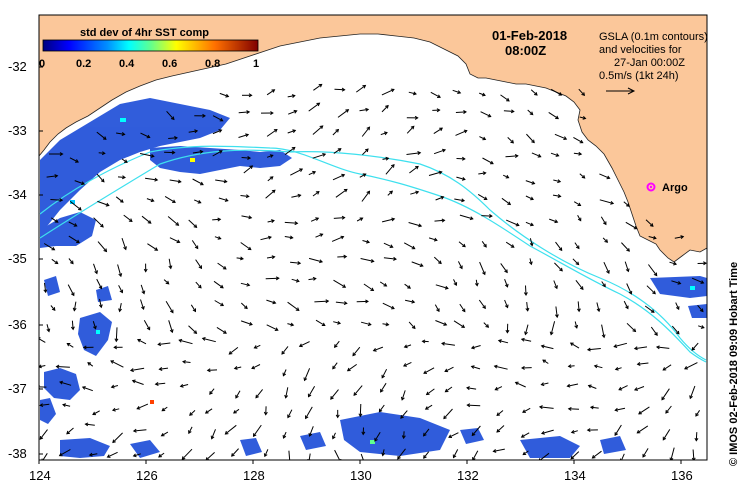 Image resolution: width=749 pixels, height=496 pixels. Describe the element at coordinates (638, 76) in the screenshot. I see `legend-line-3: 0.5m/s (1kt 24h)` at that location.